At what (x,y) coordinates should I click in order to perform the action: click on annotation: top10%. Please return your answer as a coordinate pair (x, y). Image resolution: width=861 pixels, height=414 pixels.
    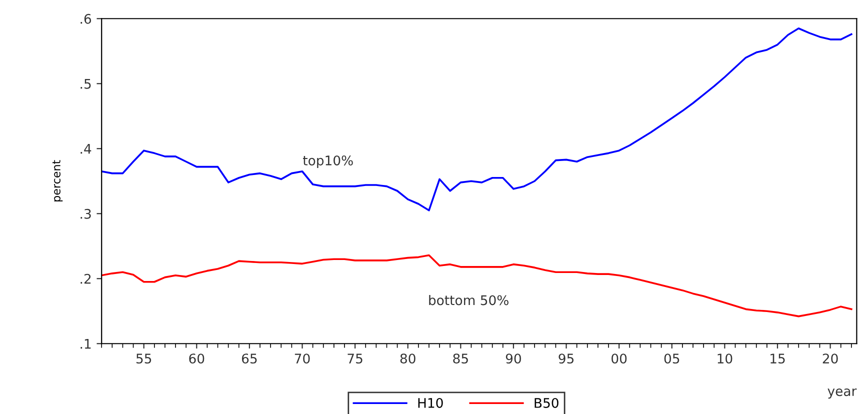
    Looking at the image, I should click on (328, 161).